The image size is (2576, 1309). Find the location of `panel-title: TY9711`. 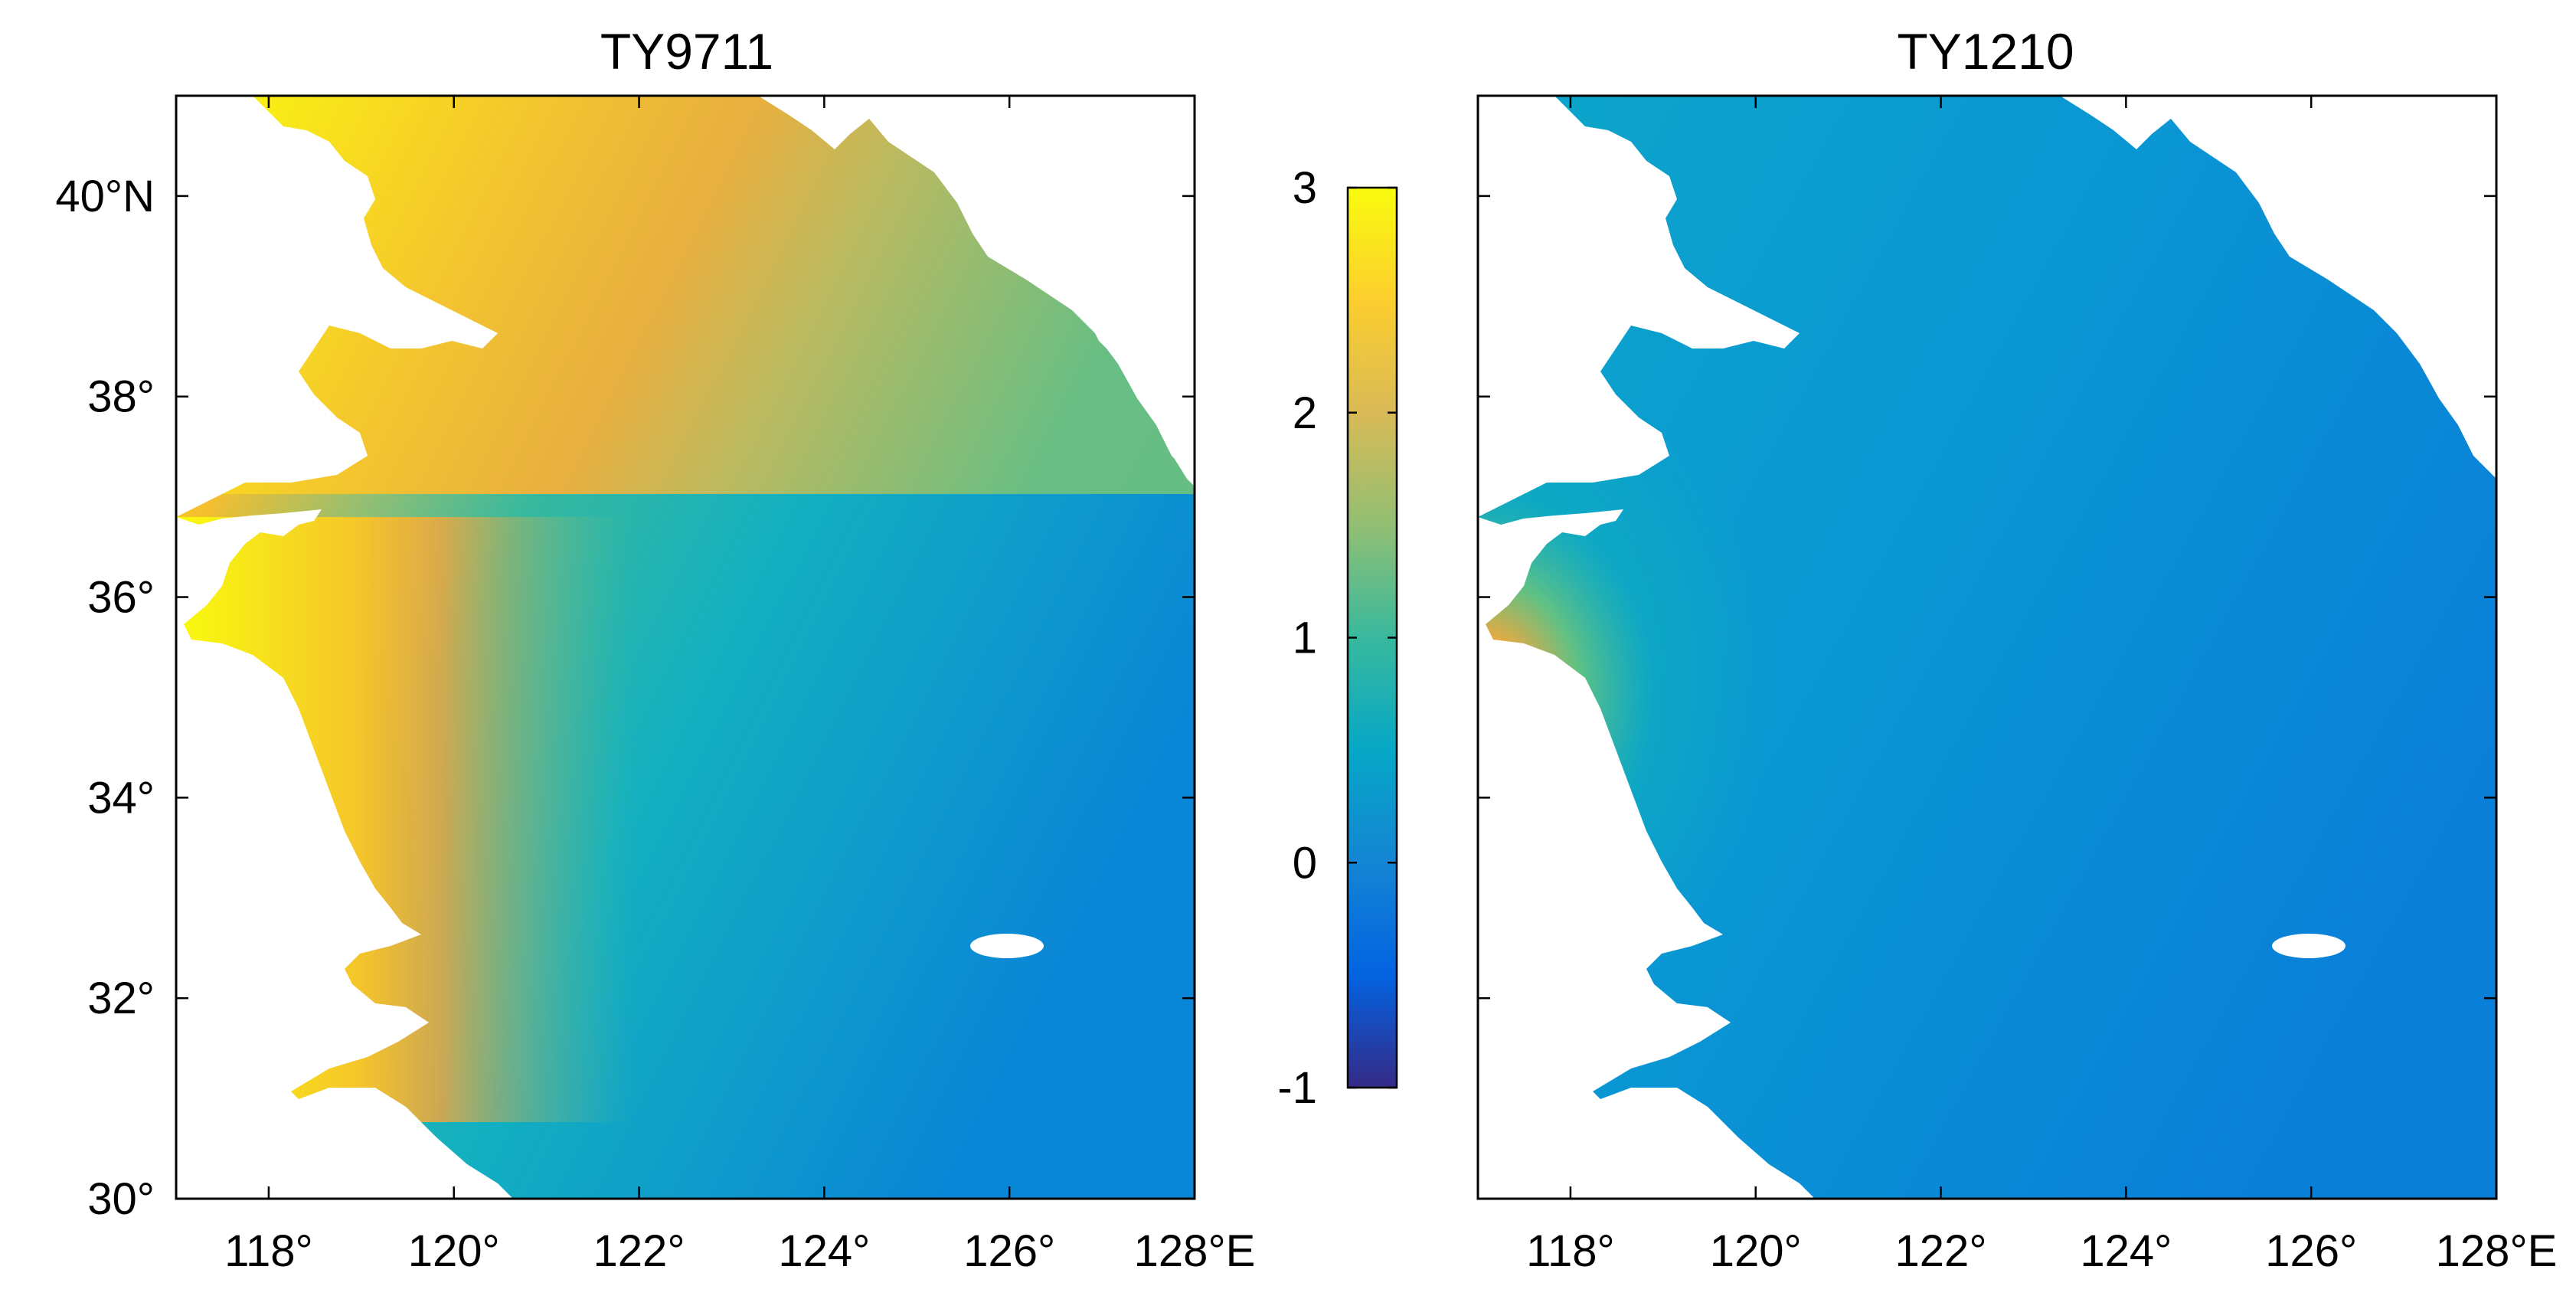

panel-title: TY9711 is located at coordinates (686, 52).